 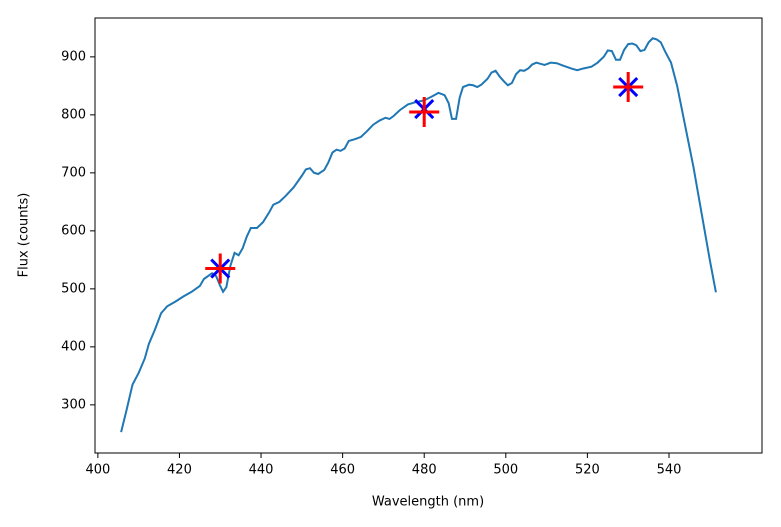 I want to click on x-tick-label: 500, so click(x=505, y=470).